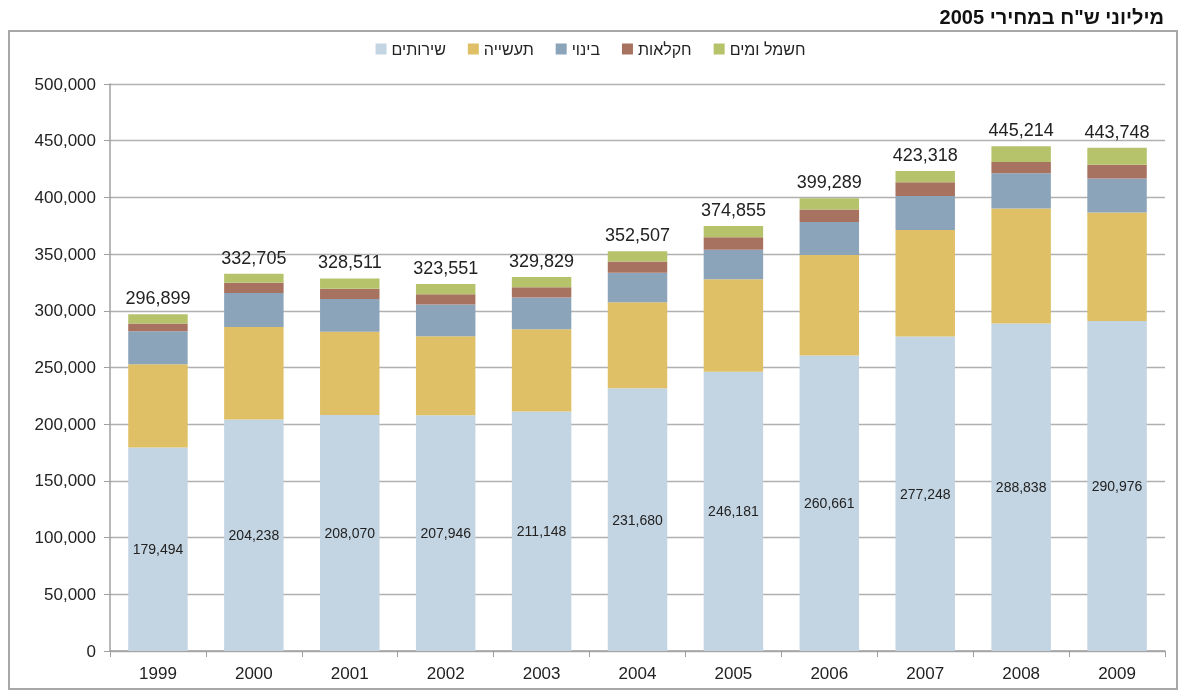 This screenshot has height=693, width=1181. I want to click on data-label: 207,946, so click(446, 533).